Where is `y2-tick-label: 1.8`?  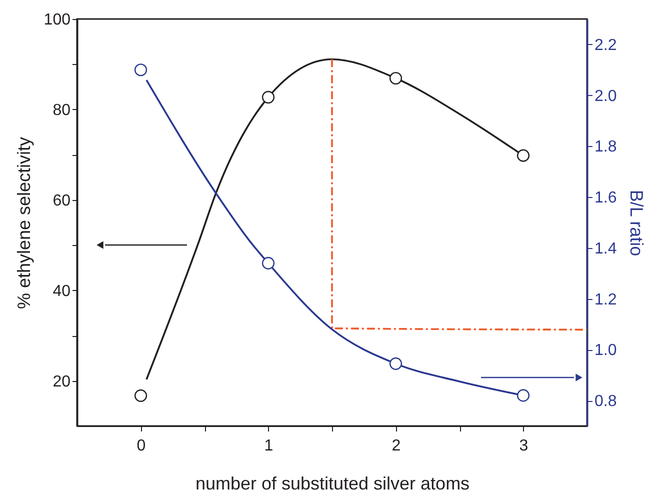
y2-tick-label: 1.8 is located at coordinates (605, 147).